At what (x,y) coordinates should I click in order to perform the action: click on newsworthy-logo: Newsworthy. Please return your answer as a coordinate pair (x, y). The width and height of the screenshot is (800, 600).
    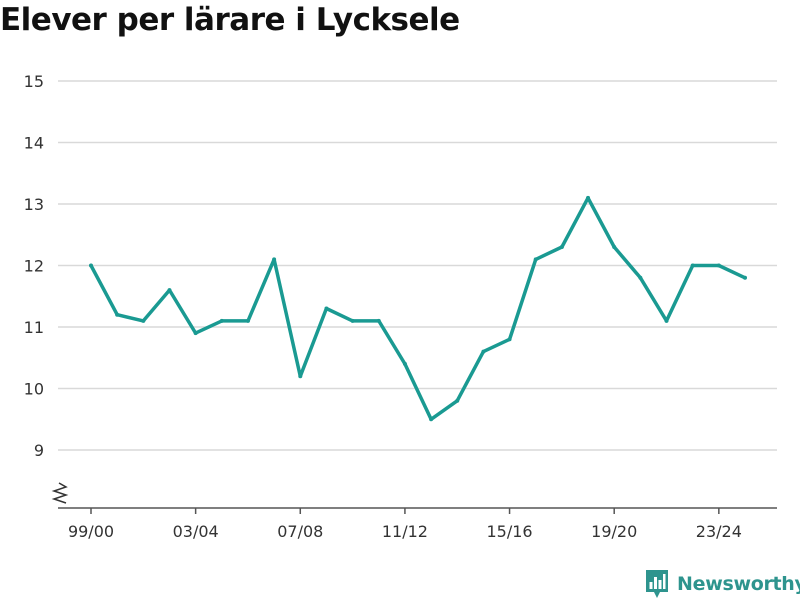
    Looking at the image, I should click on (722, 584).